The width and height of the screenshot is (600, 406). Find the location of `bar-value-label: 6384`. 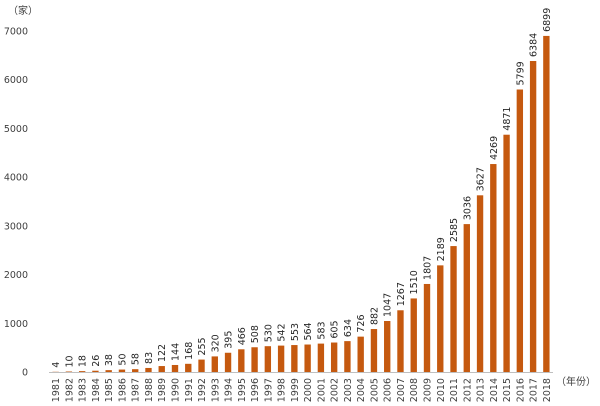

bar-value-label: 6384 is located at coordinates (534, 45).